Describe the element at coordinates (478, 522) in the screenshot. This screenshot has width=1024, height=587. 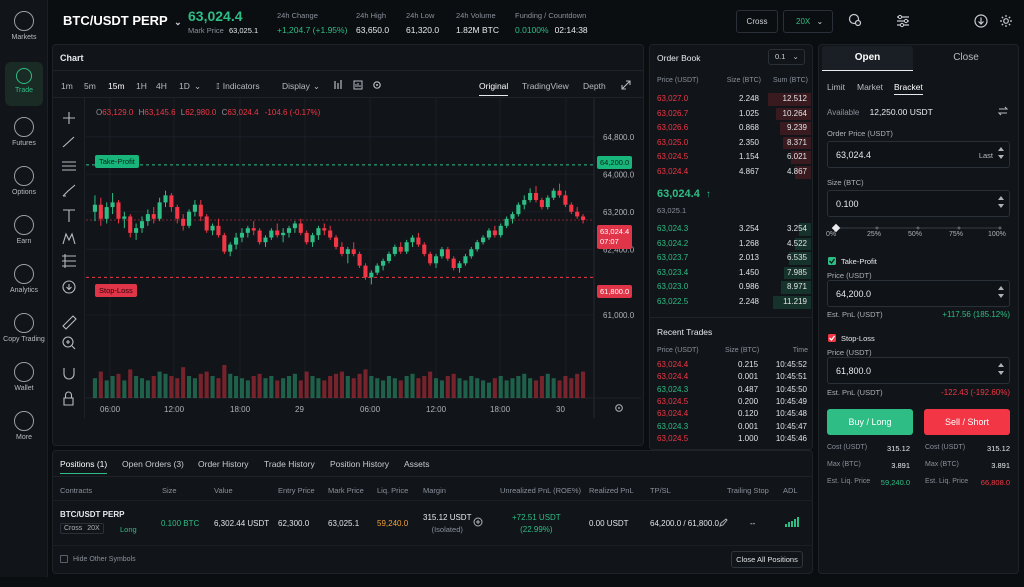
I see `add-margin-icon` at that location.